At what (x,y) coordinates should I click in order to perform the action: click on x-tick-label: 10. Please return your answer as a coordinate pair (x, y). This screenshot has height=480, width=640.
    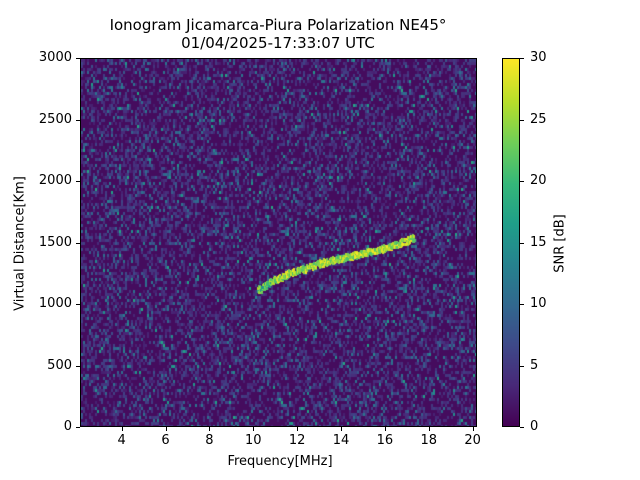
    Looking at the image, I should click on (253, 440).